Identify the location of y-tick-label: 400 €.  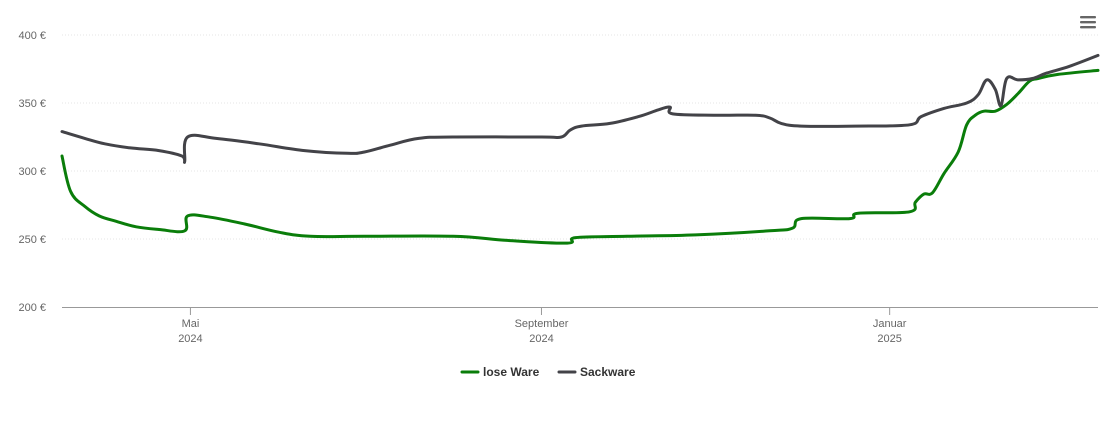
(32, 36).